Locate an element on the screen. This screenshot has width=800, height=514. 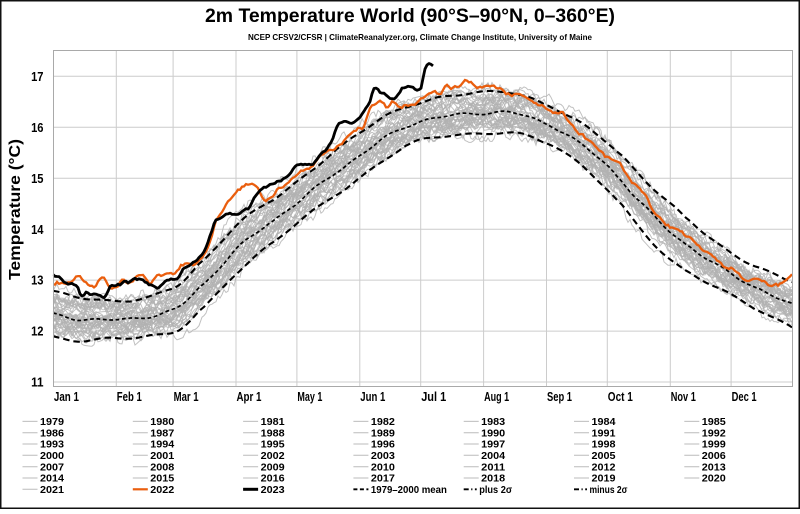
svg-text: 2006 is located at coordinates (714, 456).